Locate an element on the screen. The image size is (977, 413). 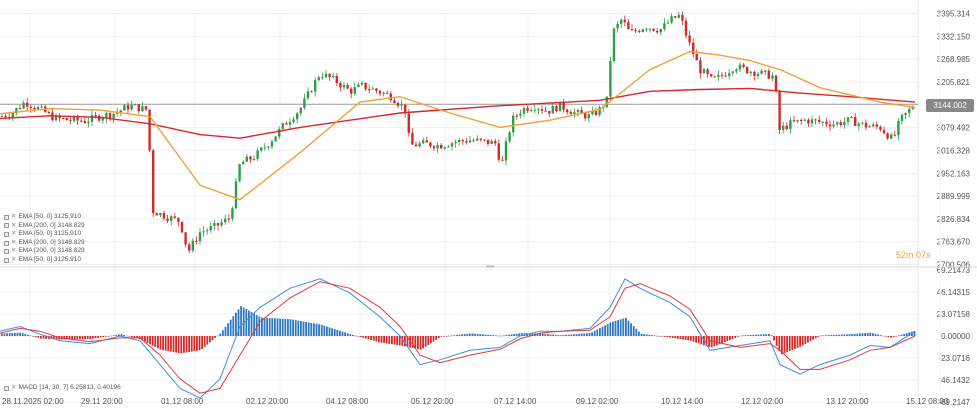
macd-y-tick-label: -69.2147 is located at coordinates (954, 402).